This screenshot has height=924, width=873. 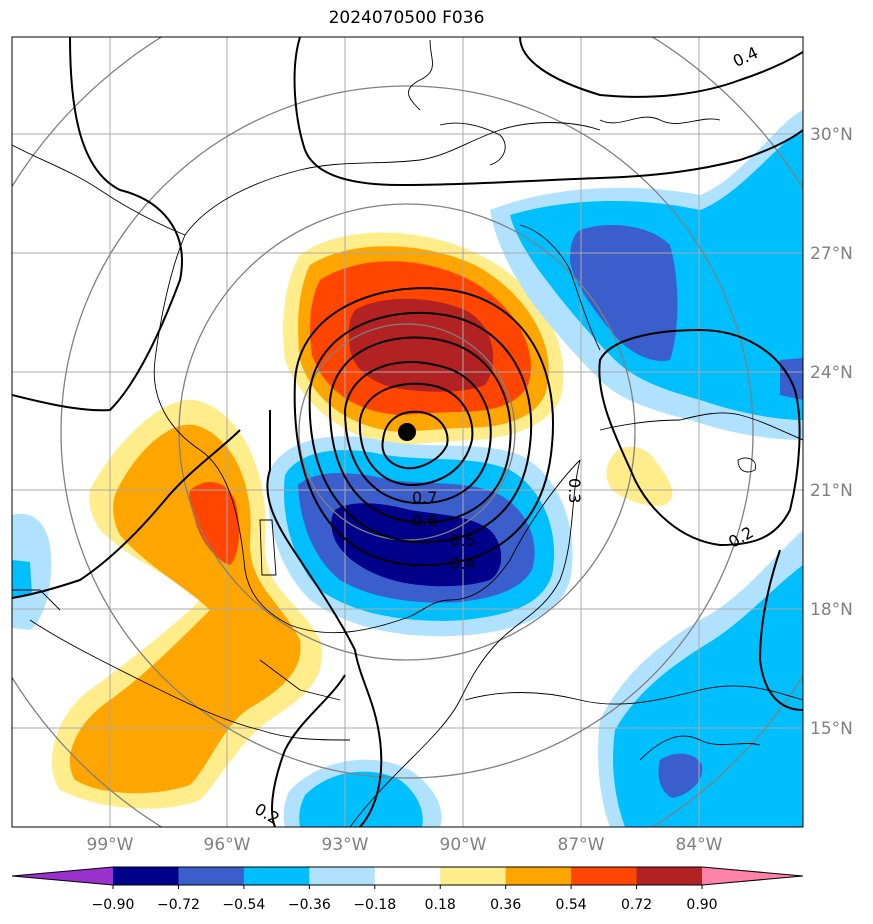 I want to click on lat-label: 27°N, so click(x=831, y=254).